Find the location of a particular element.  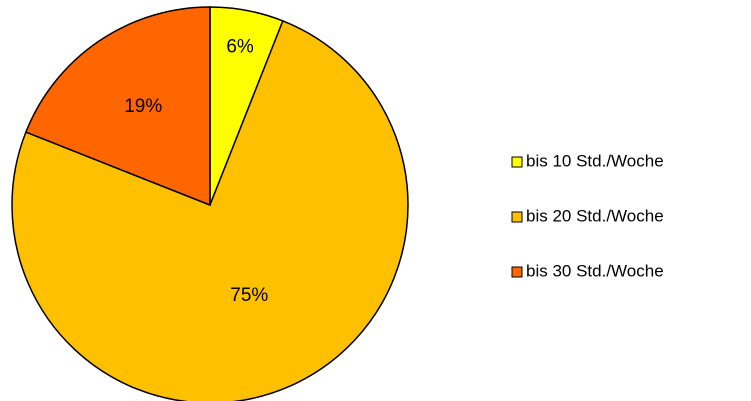

data-label: 19% is located at coordinates (143, 106).